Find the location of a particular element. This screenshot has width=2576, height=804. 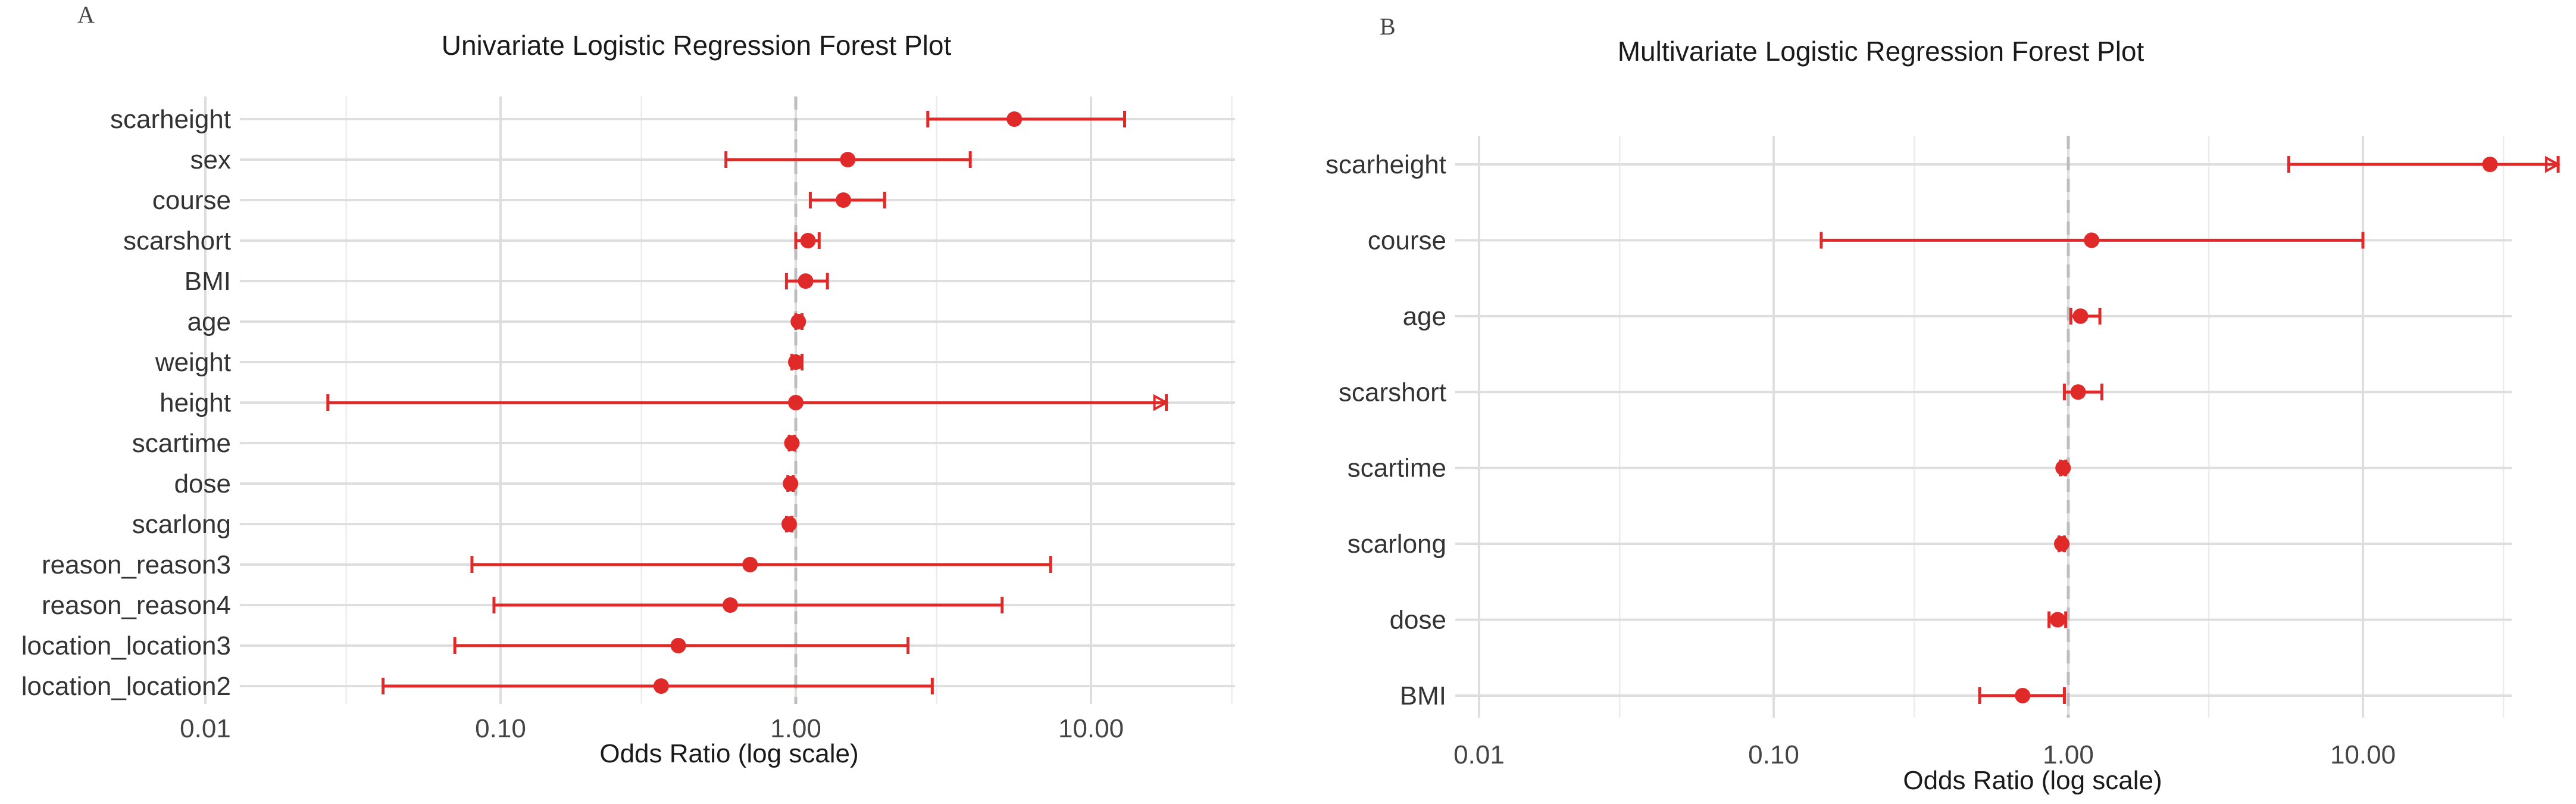

forest-row-weight is located at coordinates (796, 362).